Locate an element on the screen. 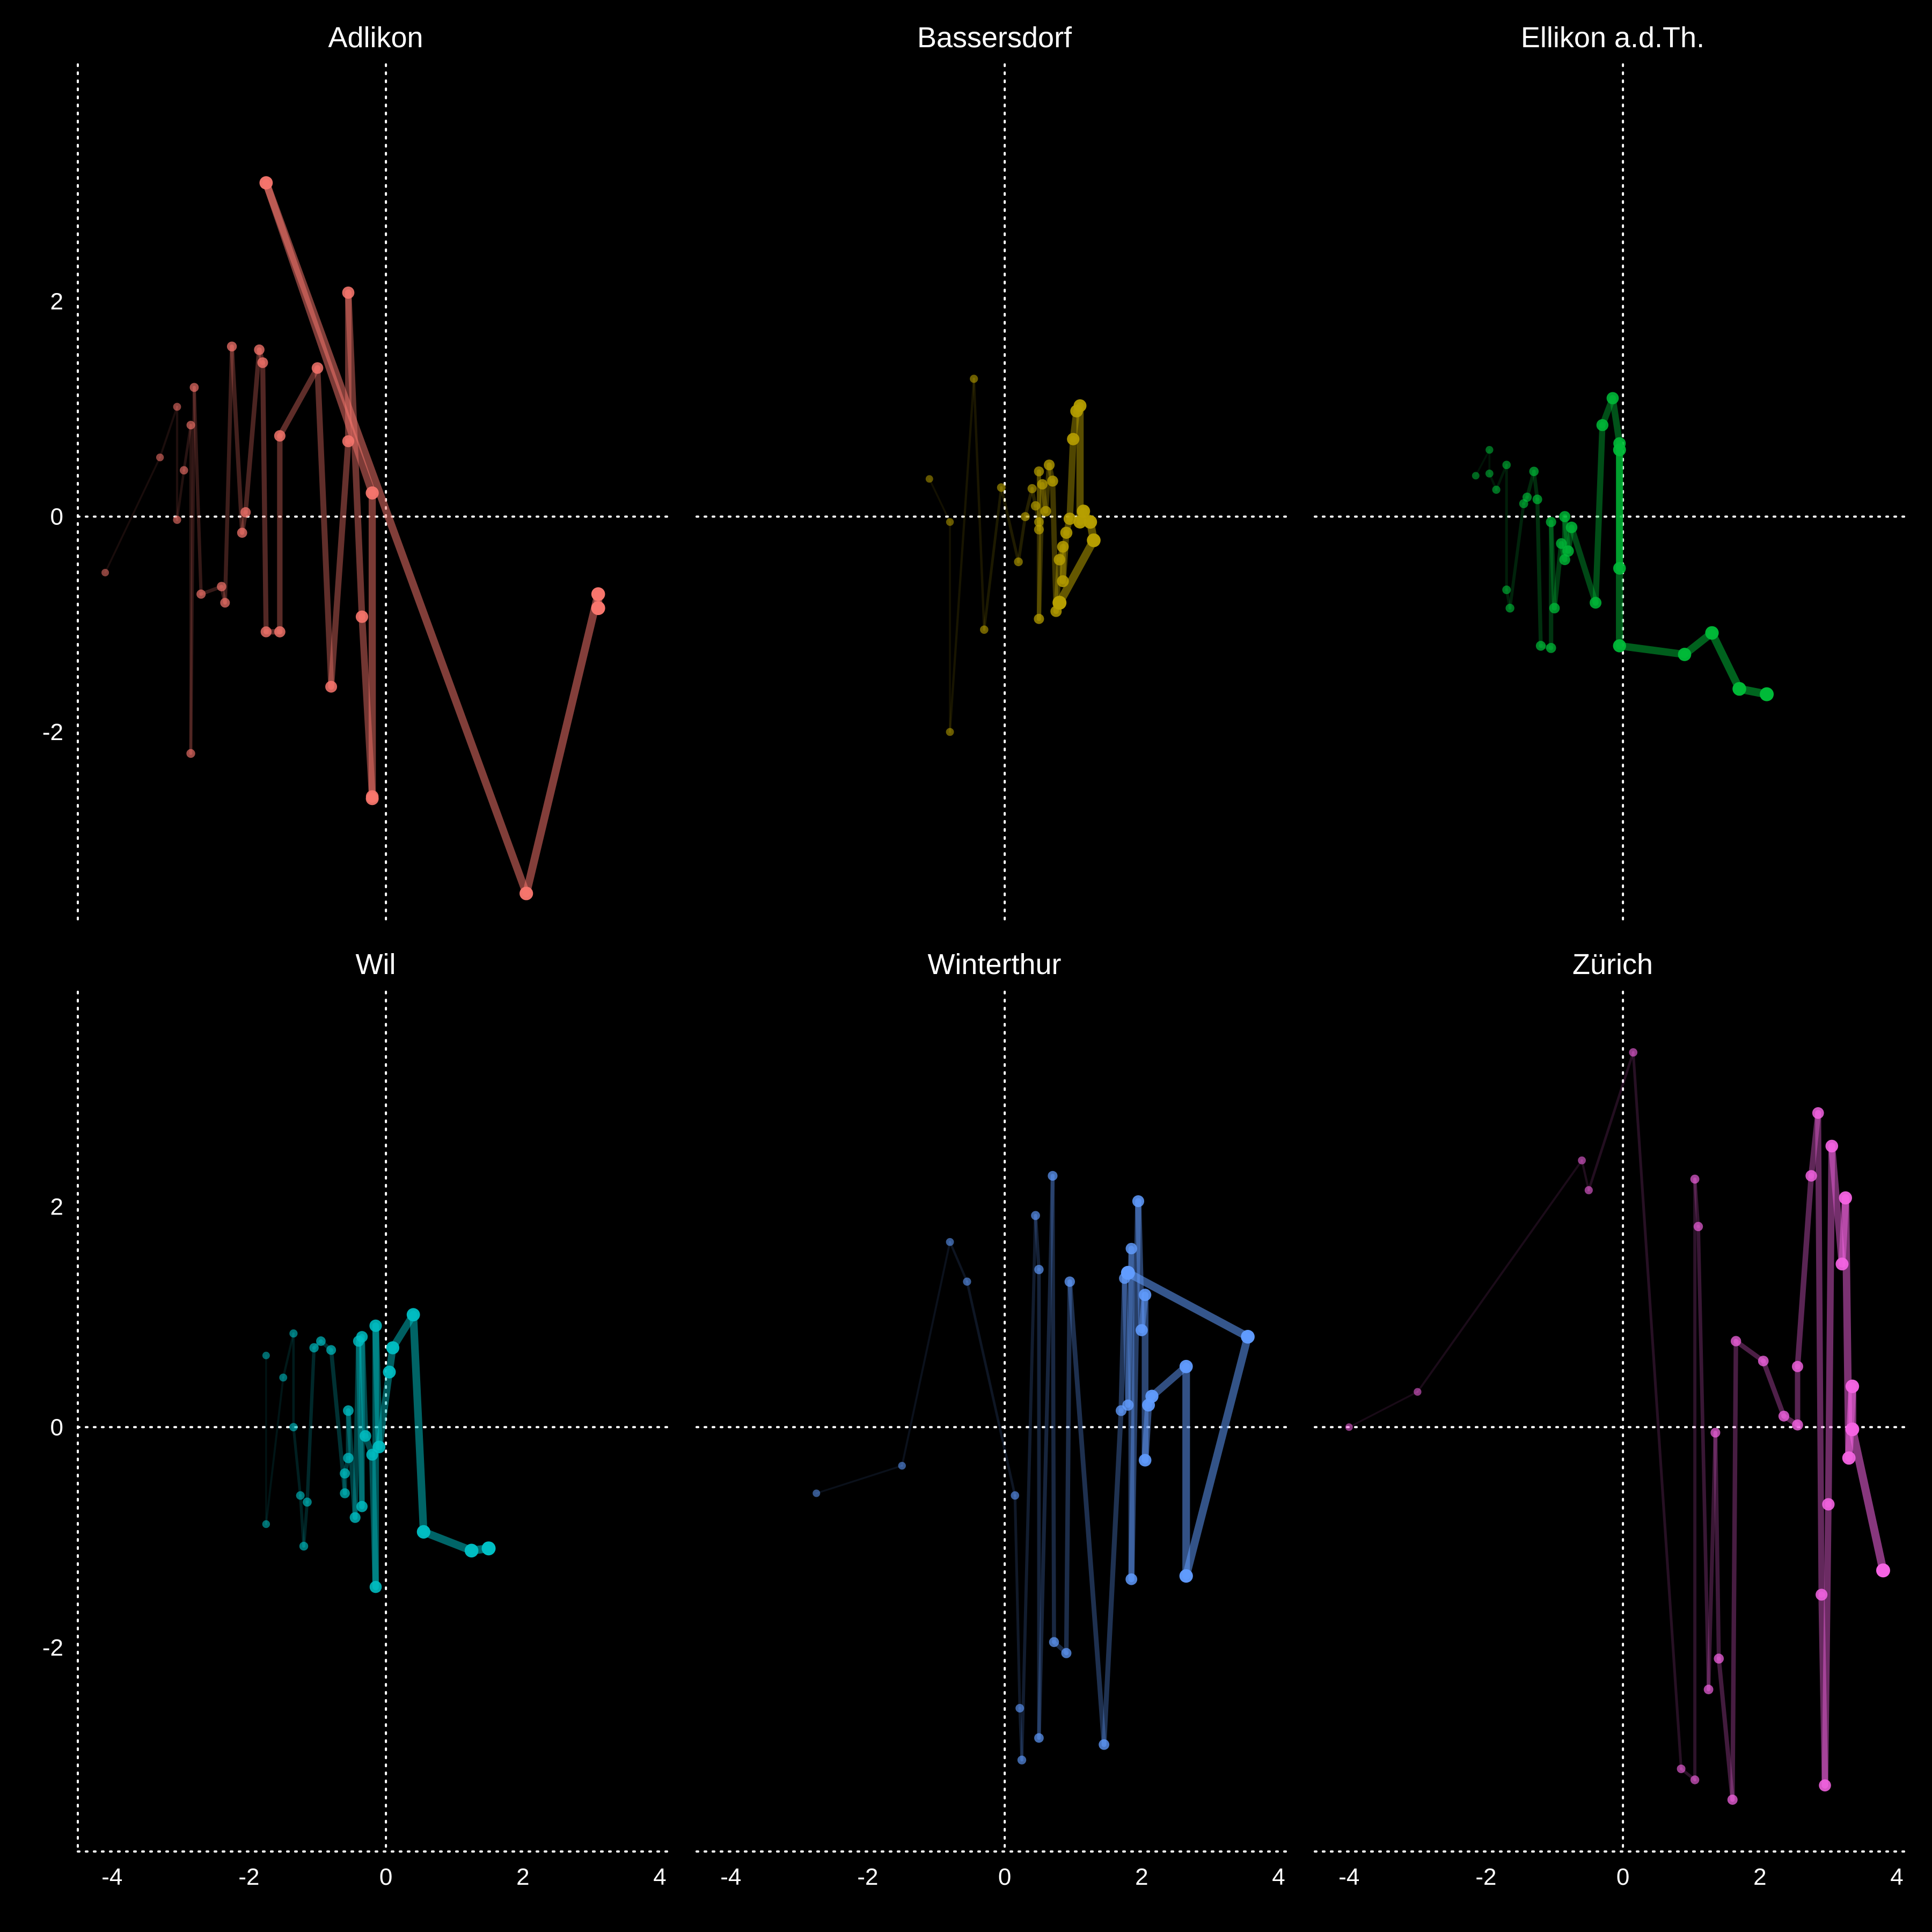  series-points-wil is located at coordinates (379, 1450).